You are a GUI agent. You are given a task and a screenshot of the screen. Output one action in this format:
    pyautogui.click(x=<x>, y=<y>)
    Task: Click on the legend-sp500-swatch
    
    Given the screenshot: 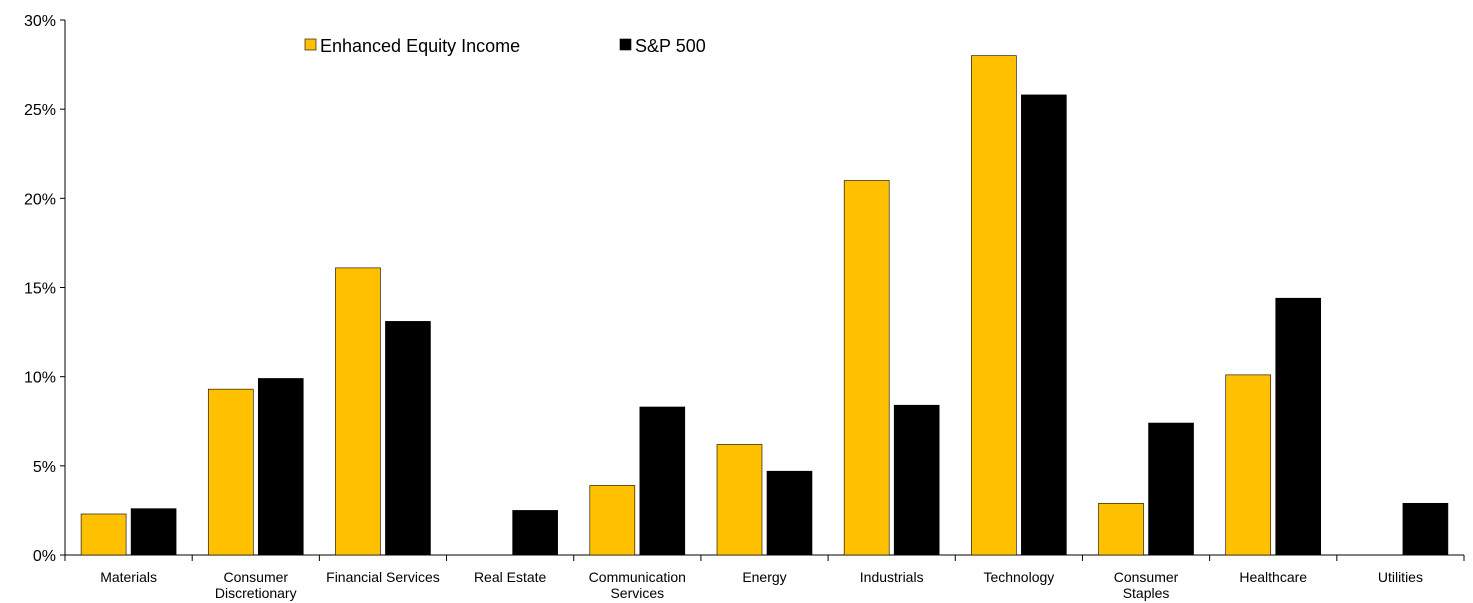 What is the action you would take?
    pyautogui.click(x=625, y=44)
    